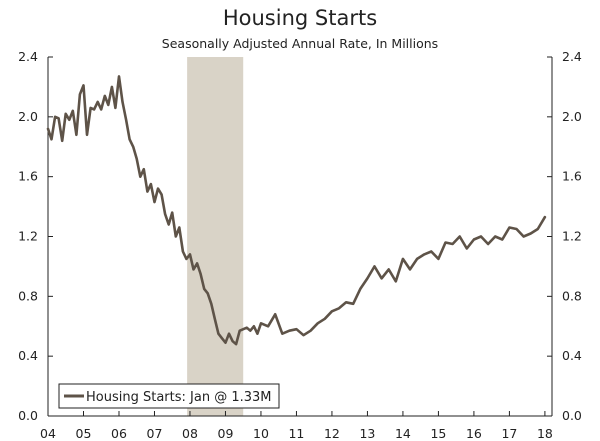 The height and width of the screenshot is (441, 600). I want to click on right-y-tick-label: 1.6, so click(572, 176).